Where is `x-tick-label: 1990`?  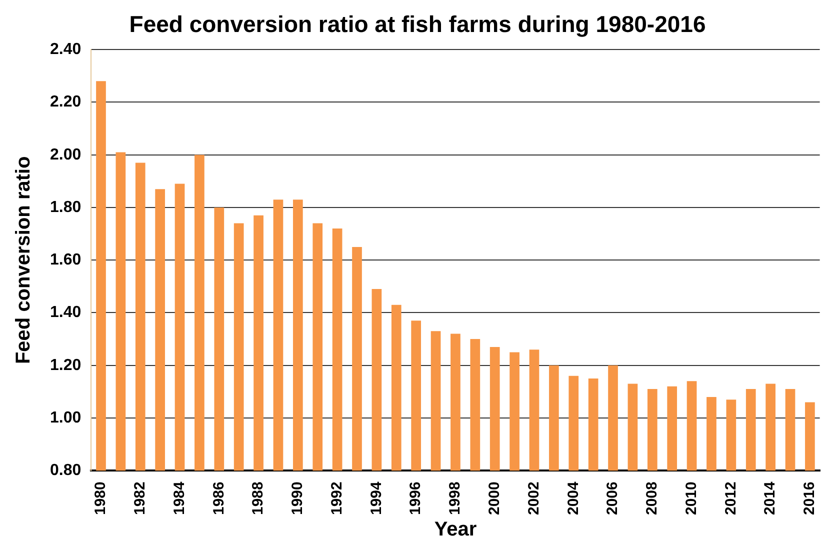
x-tick-label: 1990 is located at coordinates (297, 499).